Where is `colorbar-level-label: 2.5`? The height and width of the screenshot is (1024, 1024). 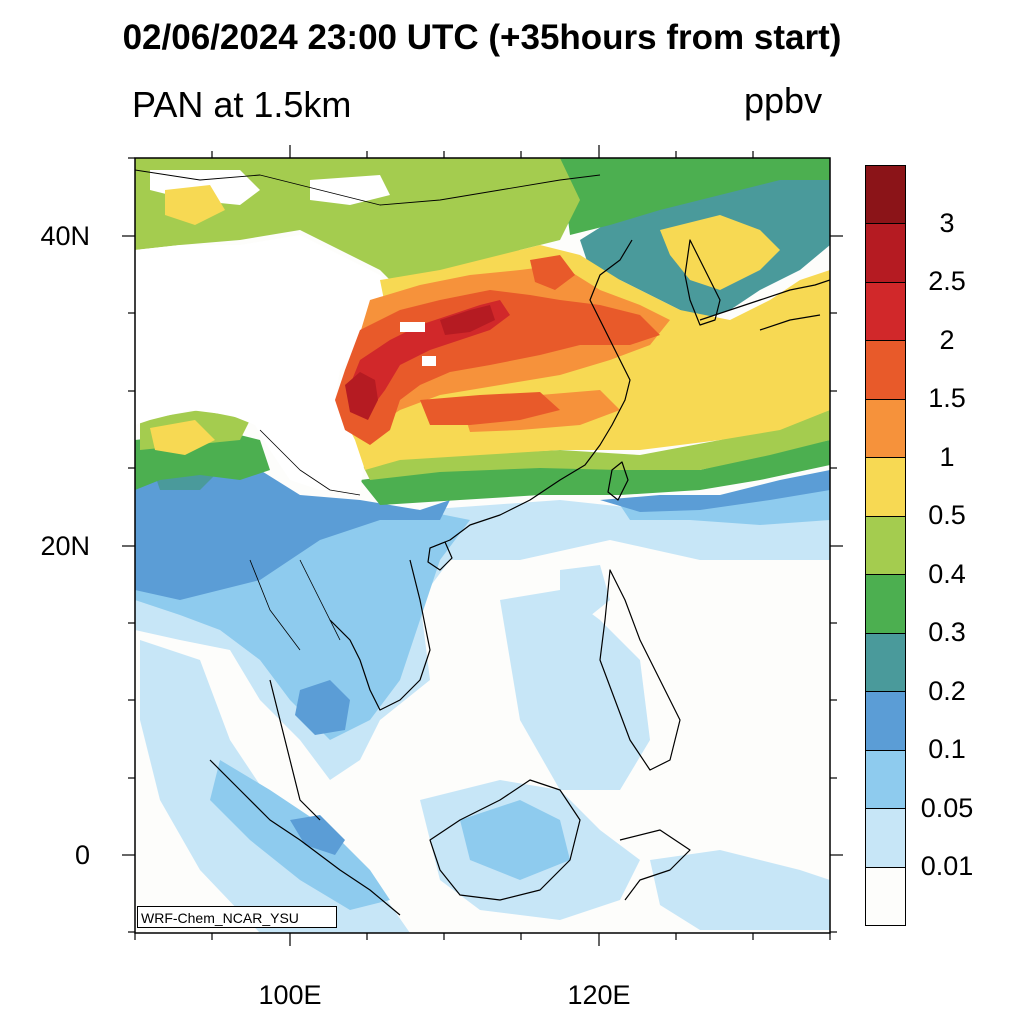
colorbar-level-label: 2.5 is located at coordinates (947, 281).